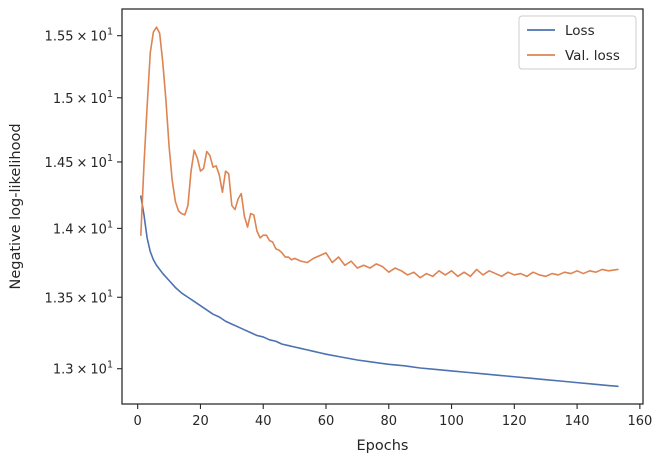  I want to click on y-axis-label: Negative log-likelihood, so click(16, 206).